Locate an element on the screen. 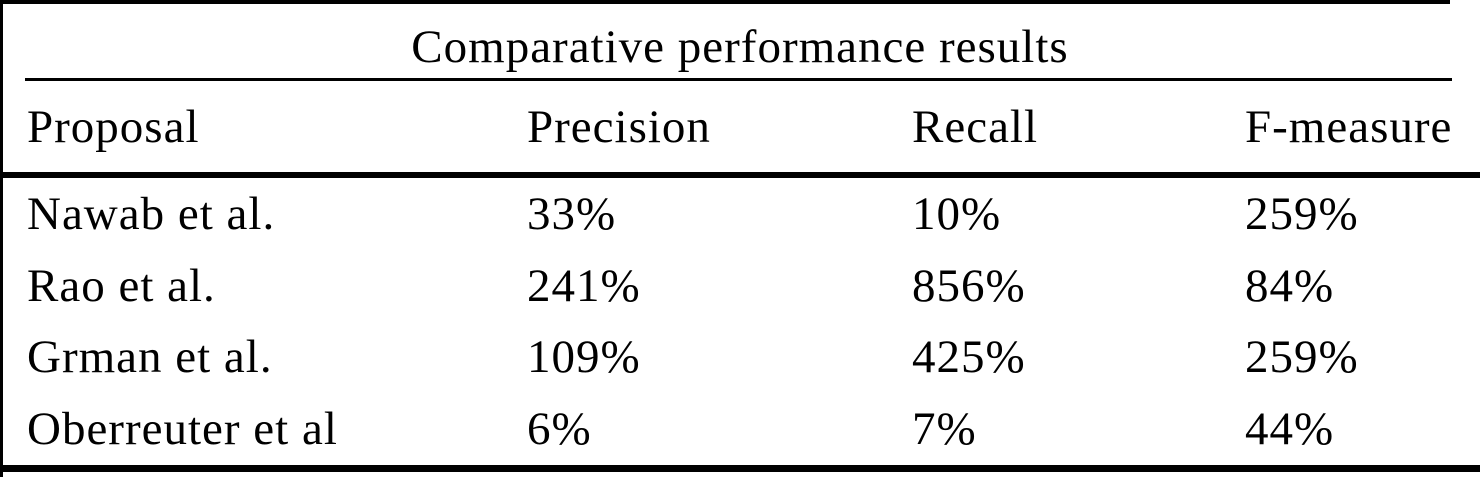 The image size is (1480, 477). proposal-cell: Nawab et al. is located at coordinates (151, 213).